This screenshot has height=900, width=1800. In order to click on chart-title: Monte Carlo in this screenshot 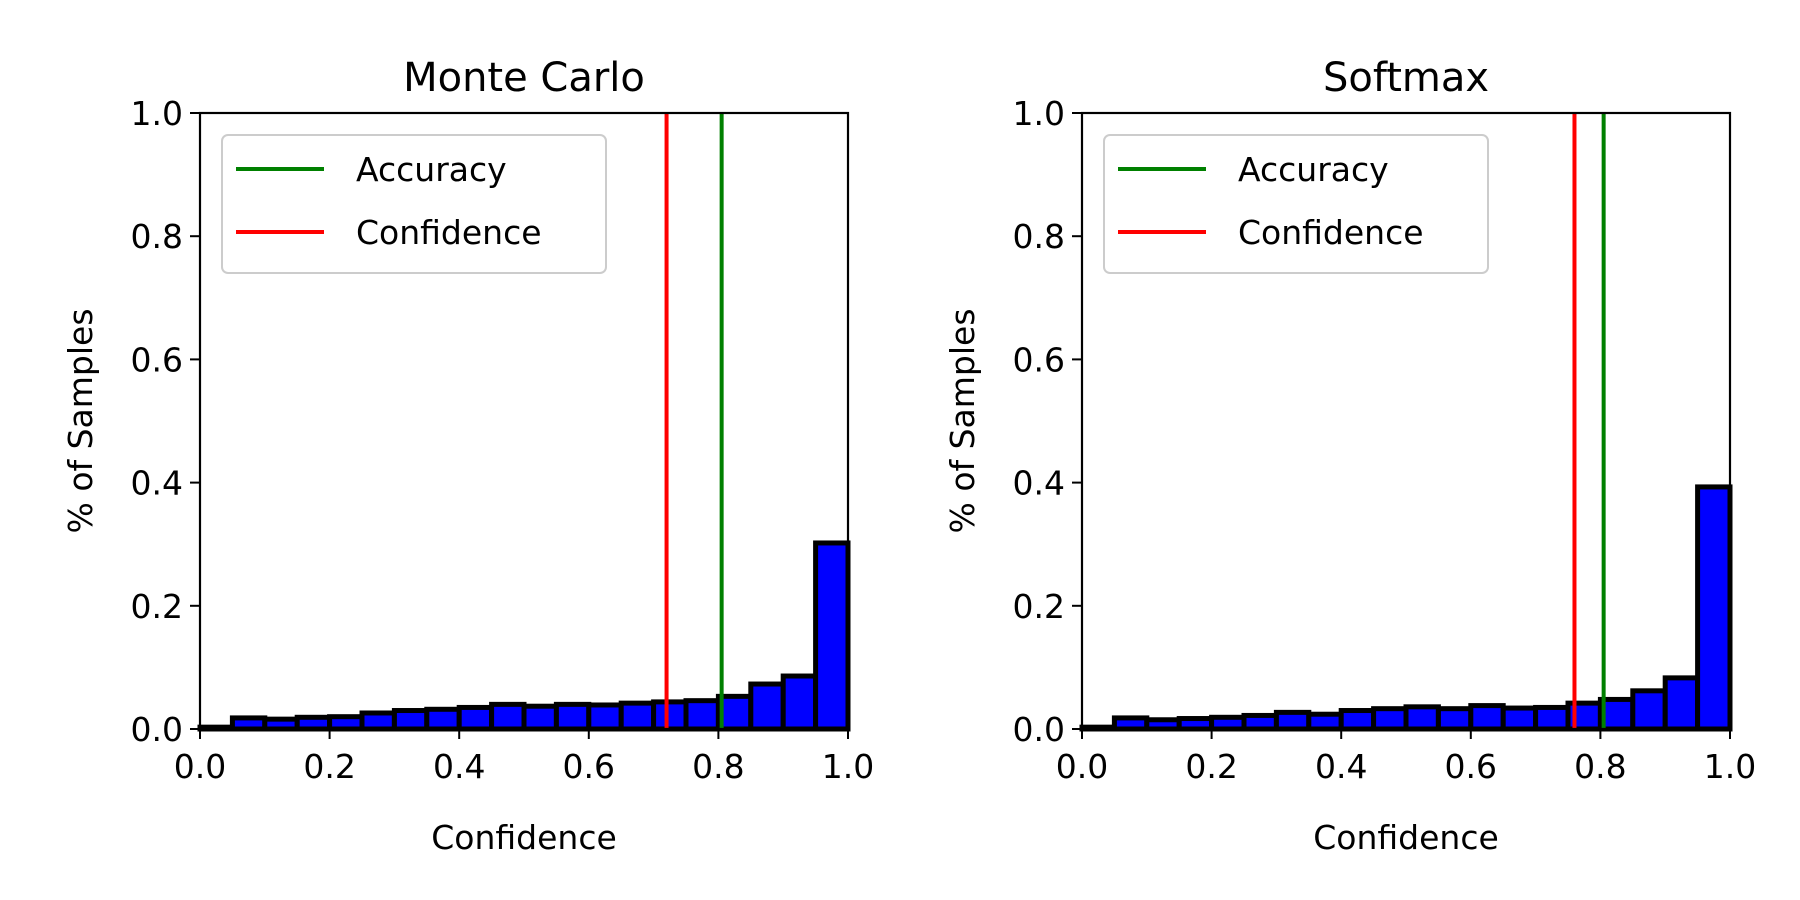, I will do `click(524, 78)`.